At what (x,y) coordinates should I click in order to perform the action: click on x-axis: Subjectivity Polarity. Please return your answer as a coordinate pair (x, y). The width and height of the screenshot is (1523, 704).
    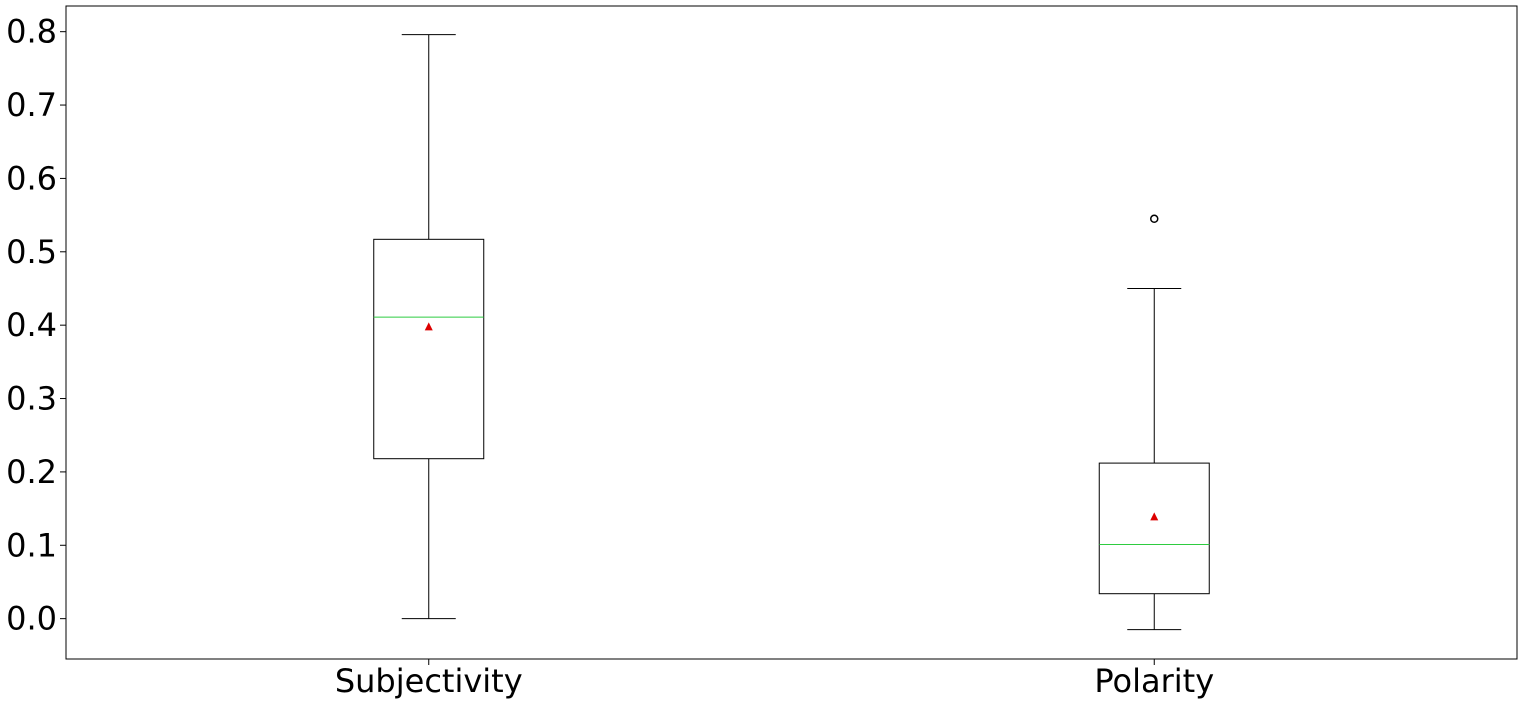
    Looking at the image, I should click on (774, 679).